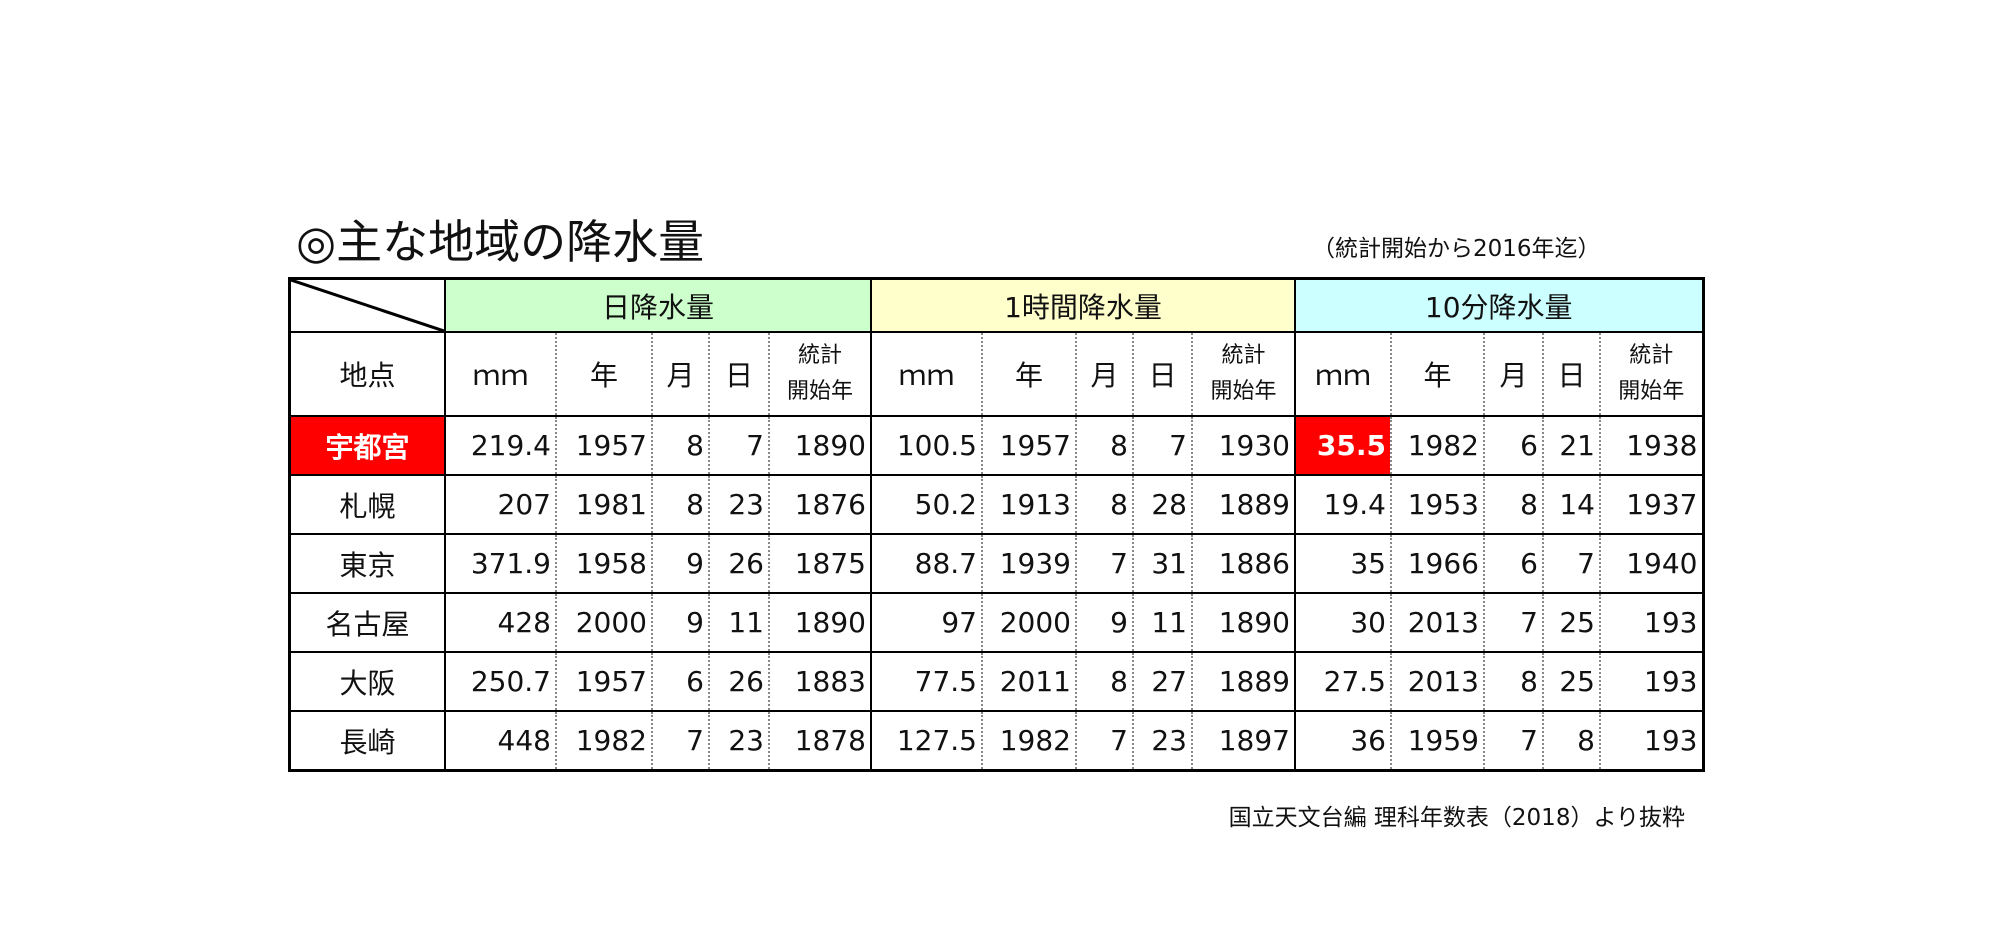 Image resolution: width=1991 pixels, height=946 pixels. Describe the element at coordinates (367, 563) in the screenshot. I see `row-label: 東京` at that location.